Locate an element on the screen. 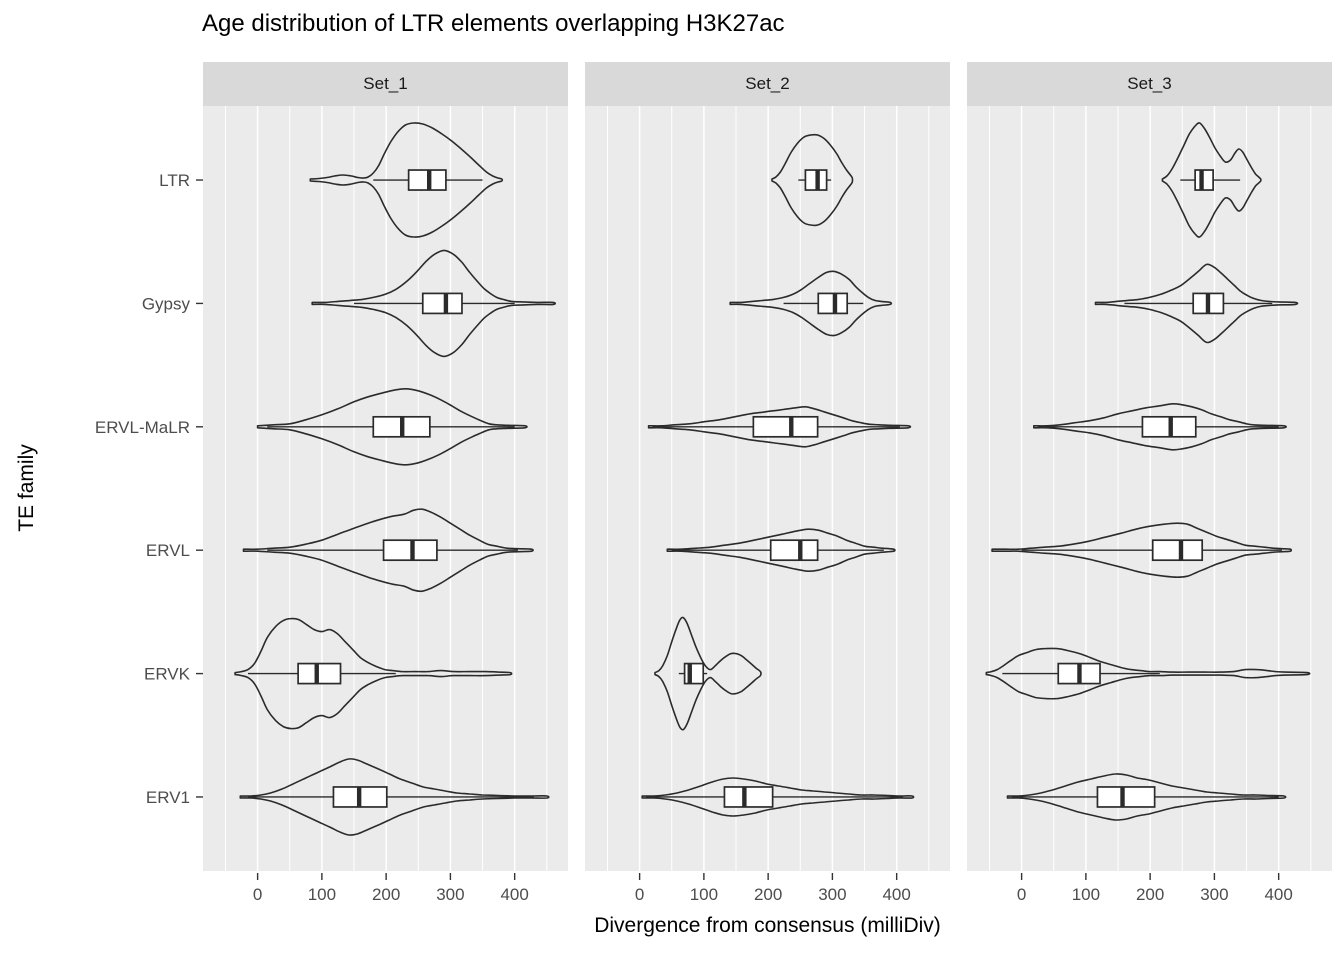  y-tick-label: ERV1 is located at coordinates (168, 797).